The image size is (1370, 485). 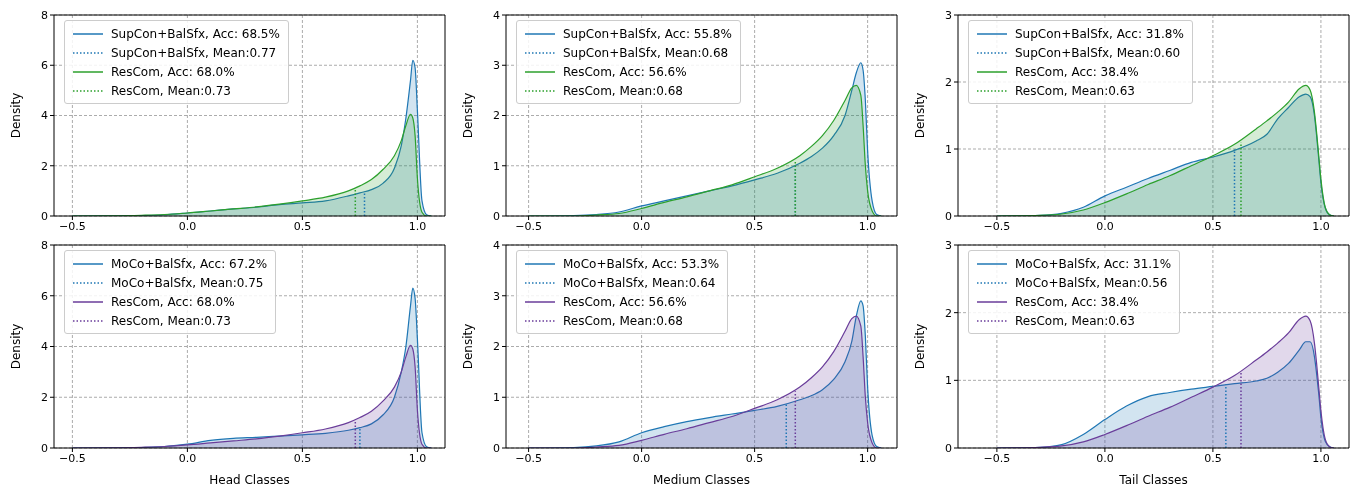 I want to click on legend-label: SupCon+BalSfx, Mean:0.60, so click(x=1098, y=52).